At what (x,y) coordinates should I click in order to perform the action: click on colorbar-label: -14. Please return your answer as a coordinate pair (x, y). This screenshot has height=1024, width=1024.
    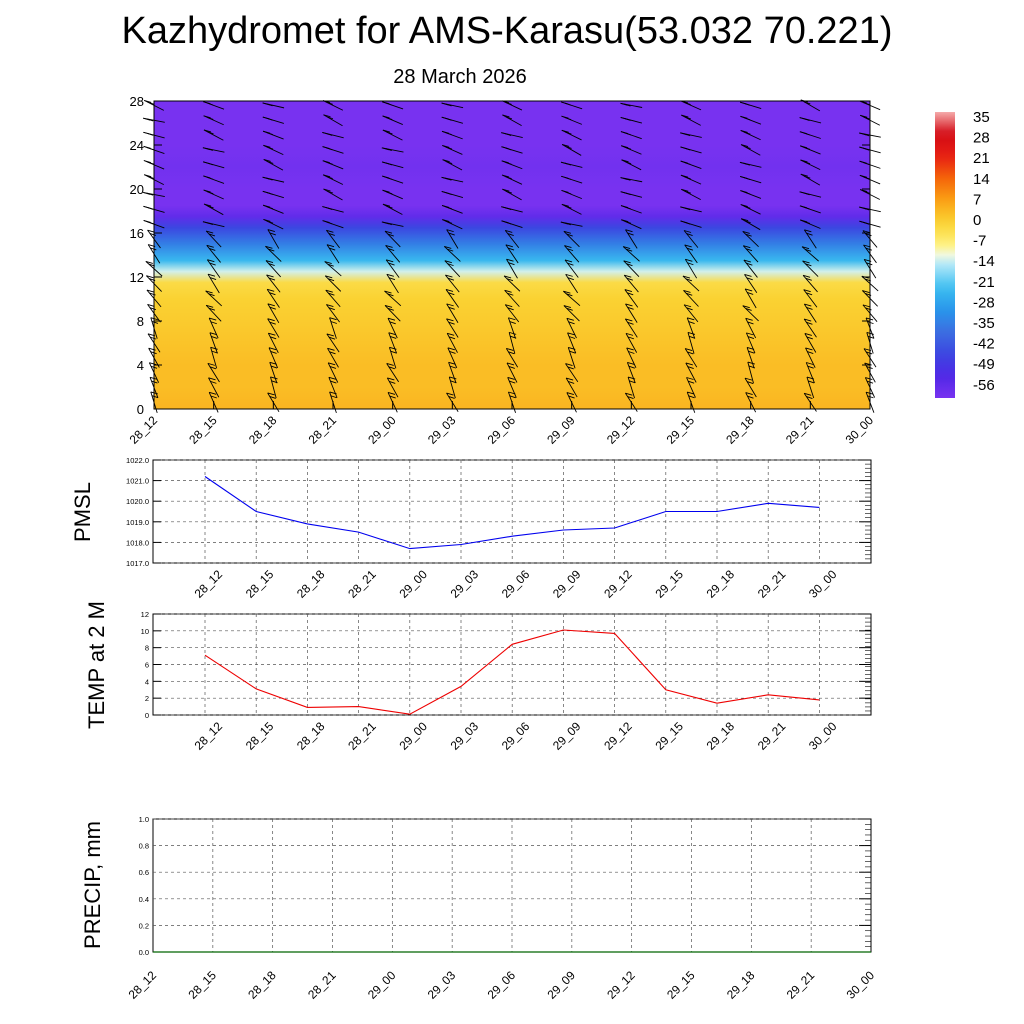
    Looking at the image, I should click on (984, 261).